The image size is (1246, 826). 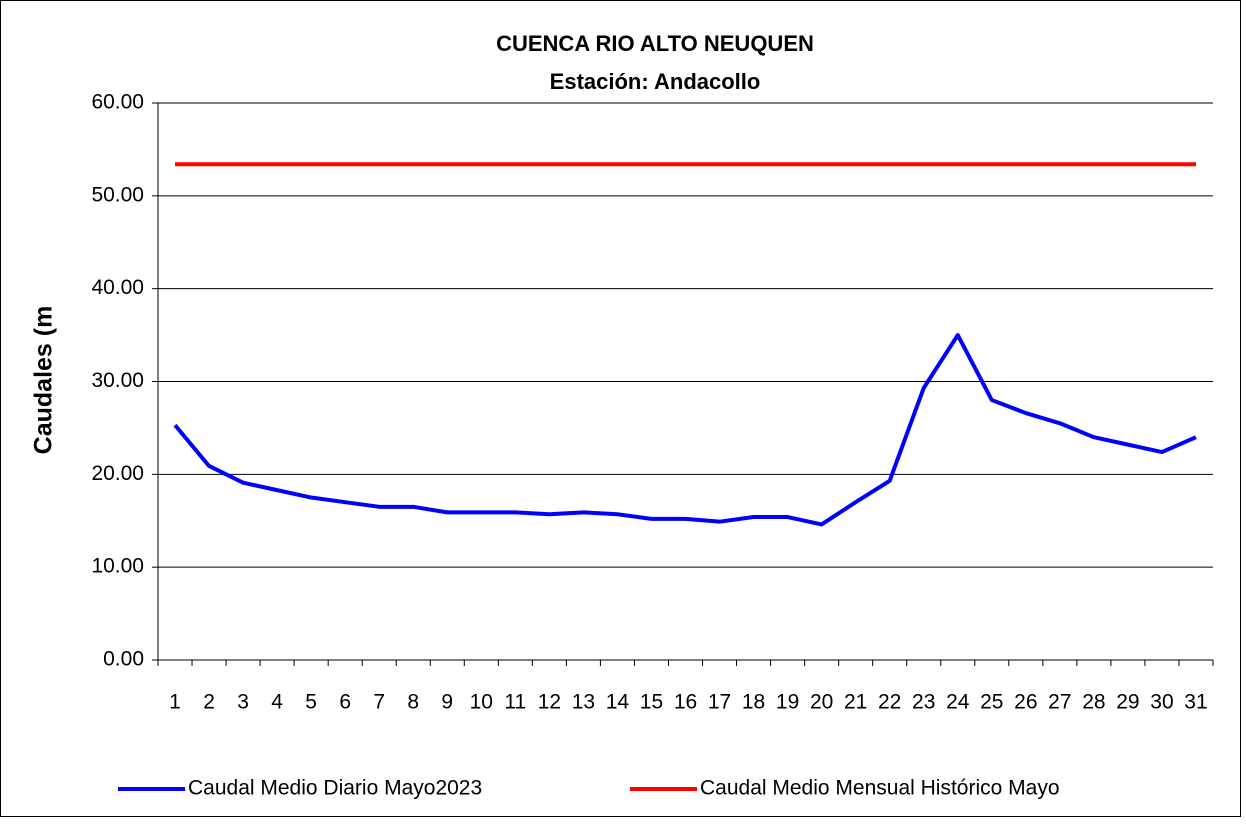 What do you see at coordinates (787, 702) in the screenshot?
I see `x-tick-label: 19` at bounding box center [787, 702].